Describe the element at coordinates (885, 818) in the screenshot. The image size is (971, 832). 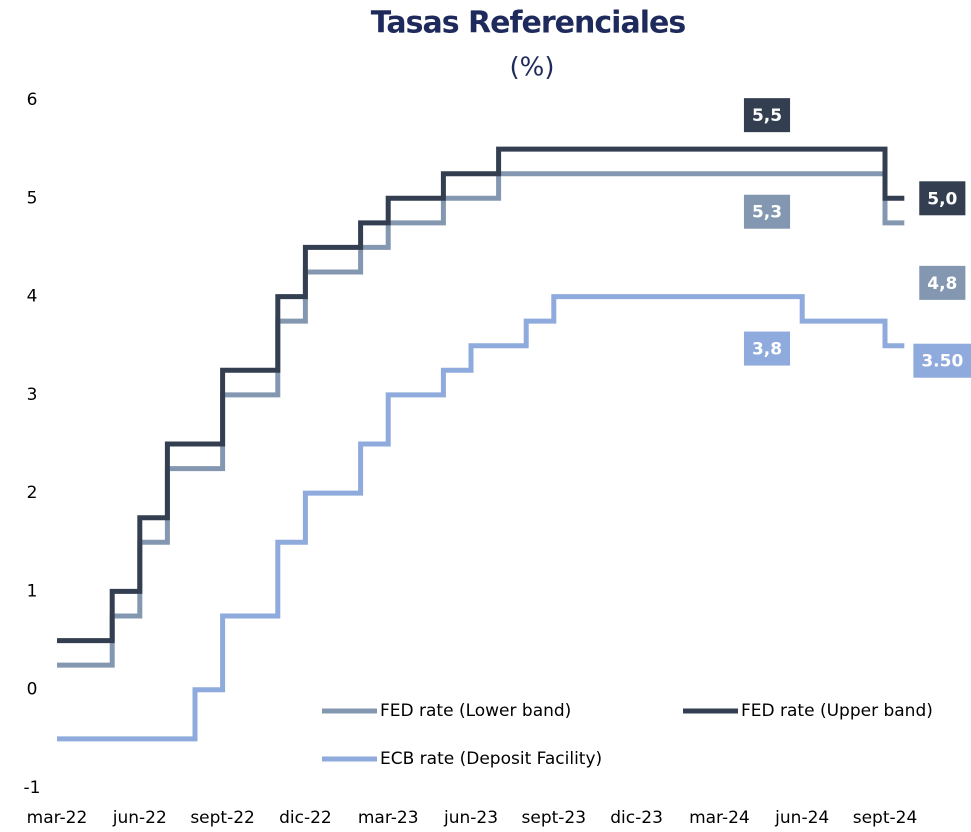
I see `x-tick-label: sept-24` at that location.